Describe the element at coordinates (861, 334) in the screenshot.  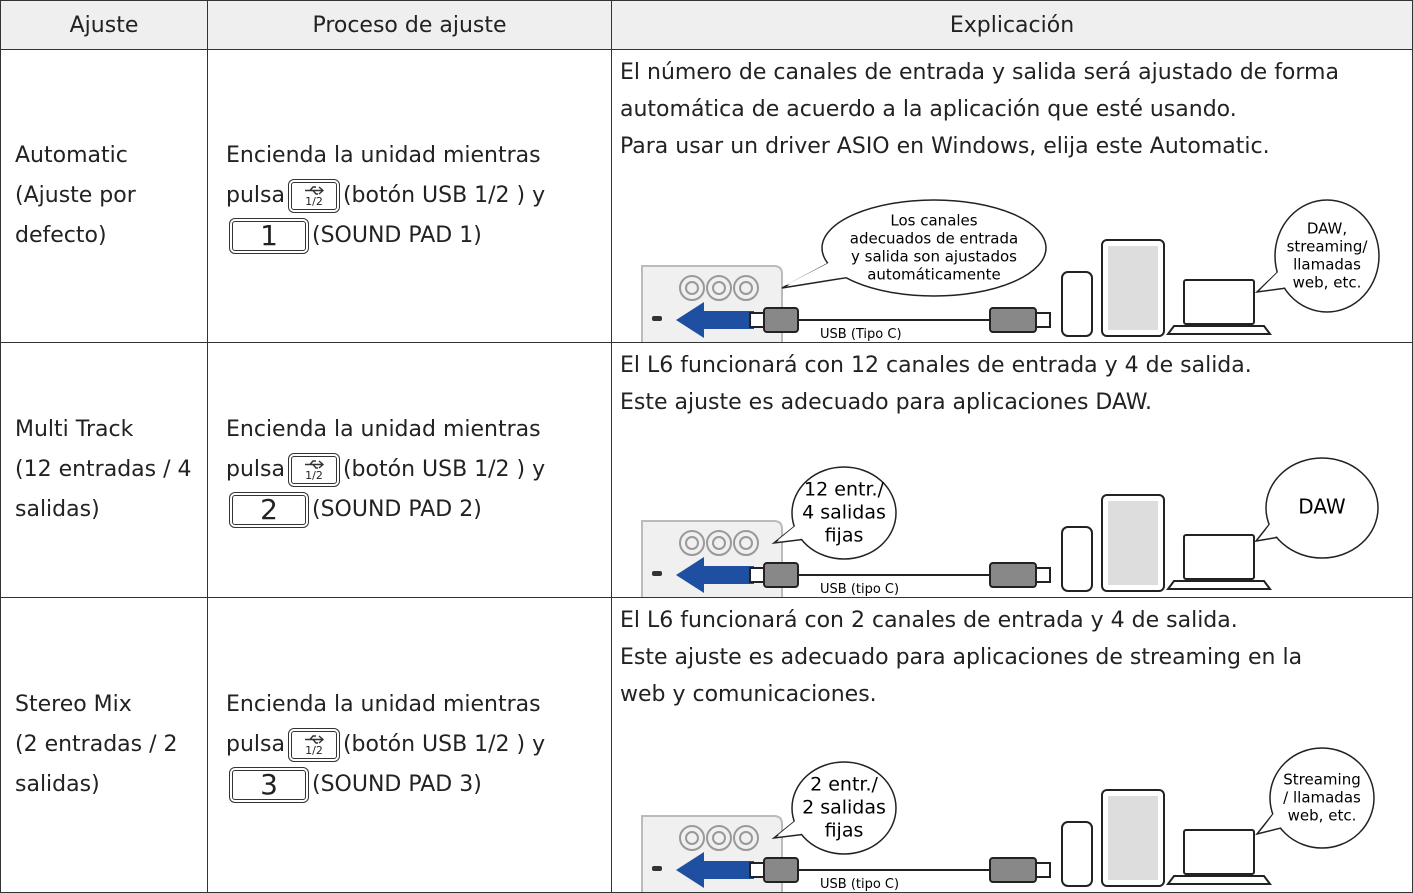
I see `cable-label: USB (Tipo C)` at that location.